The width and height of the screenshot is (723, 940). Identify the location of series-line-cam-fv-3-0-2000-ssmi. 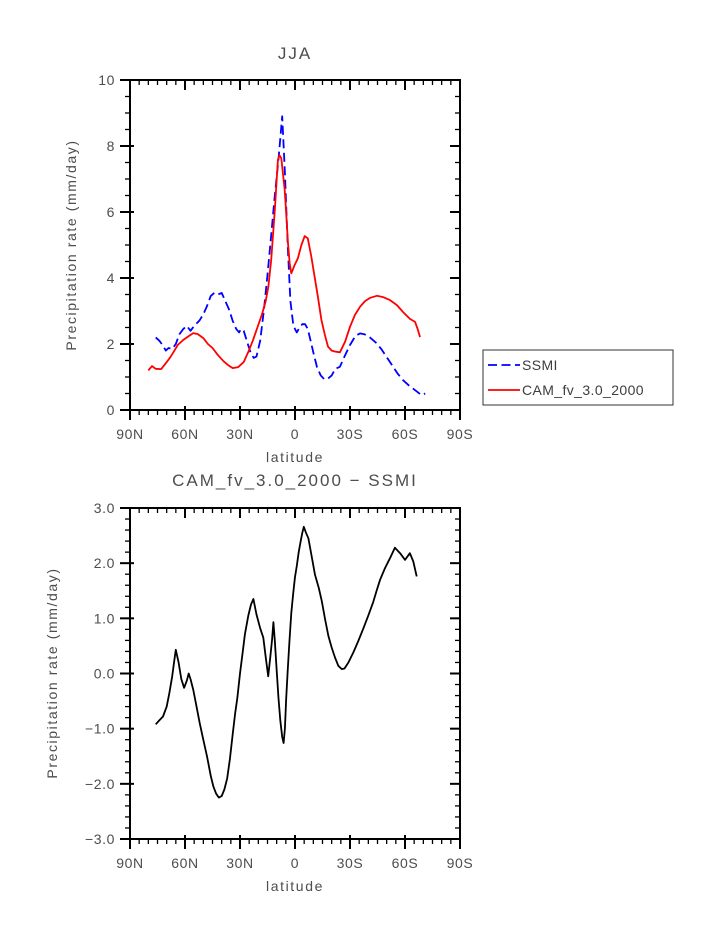
(286, 662).